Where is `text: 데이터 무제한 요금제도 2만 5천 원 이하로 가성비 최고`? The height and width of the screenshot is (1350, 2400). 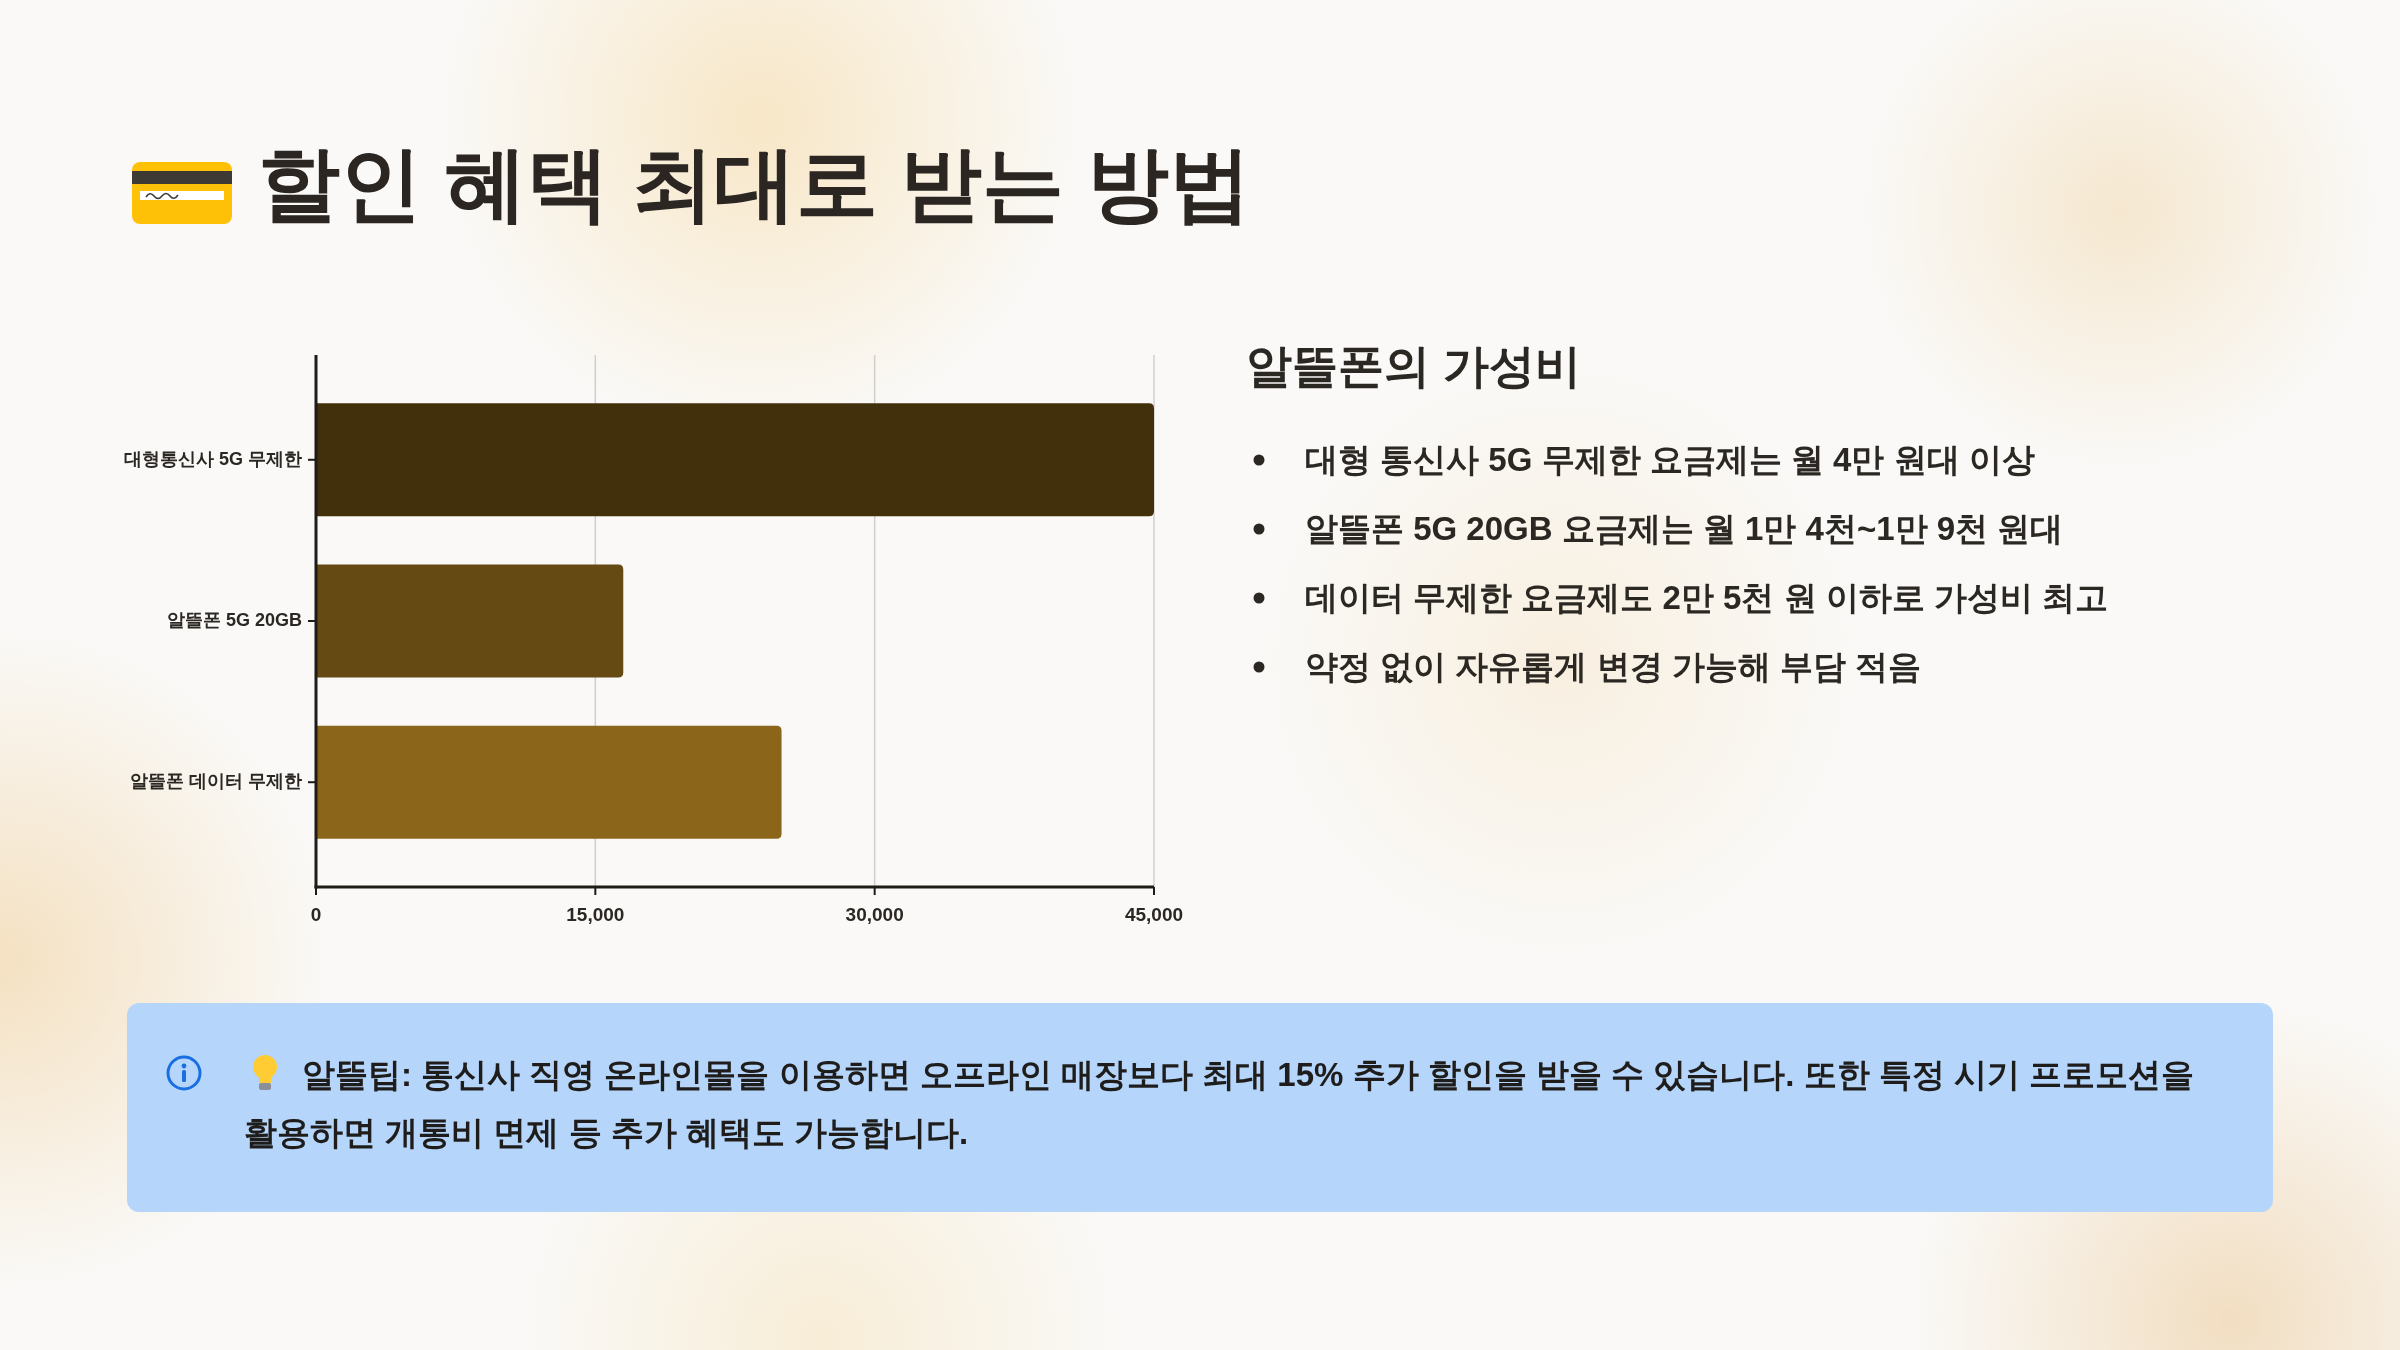
text: 데이터 무제한 요금제도 2만 5천 원 이하로 가성비 최고 is located at coordinates (1707, 597).